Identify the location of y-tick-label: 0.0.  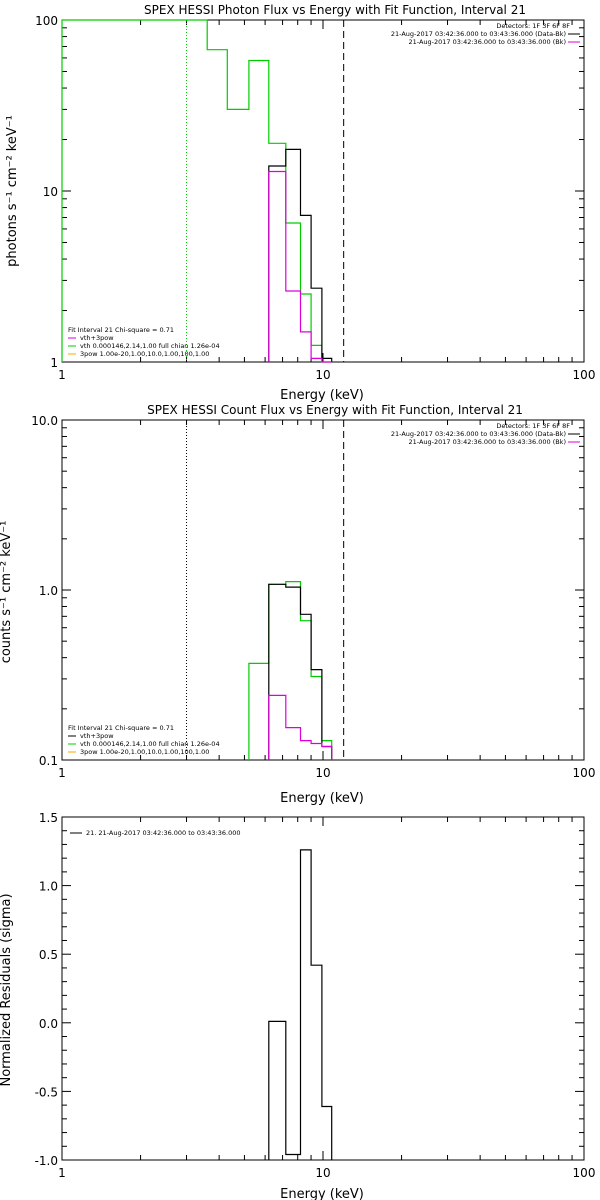
(48, 1024).